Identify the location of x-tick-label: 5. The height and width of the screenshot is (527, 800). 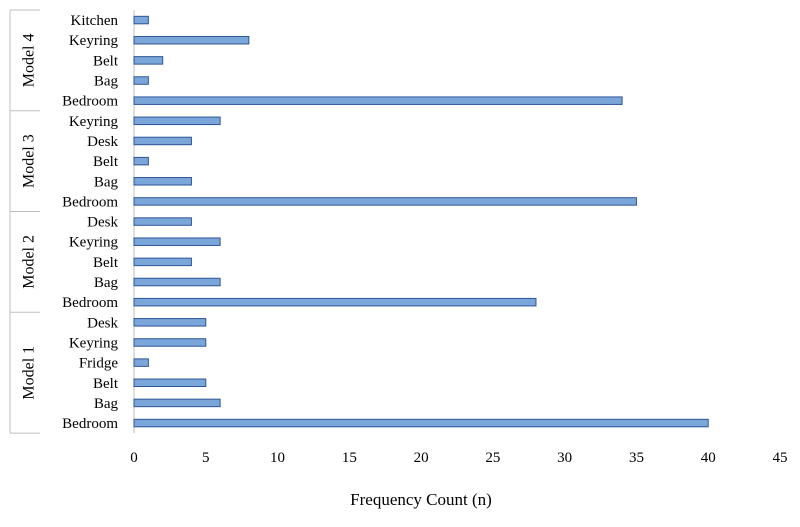
(206, 458).